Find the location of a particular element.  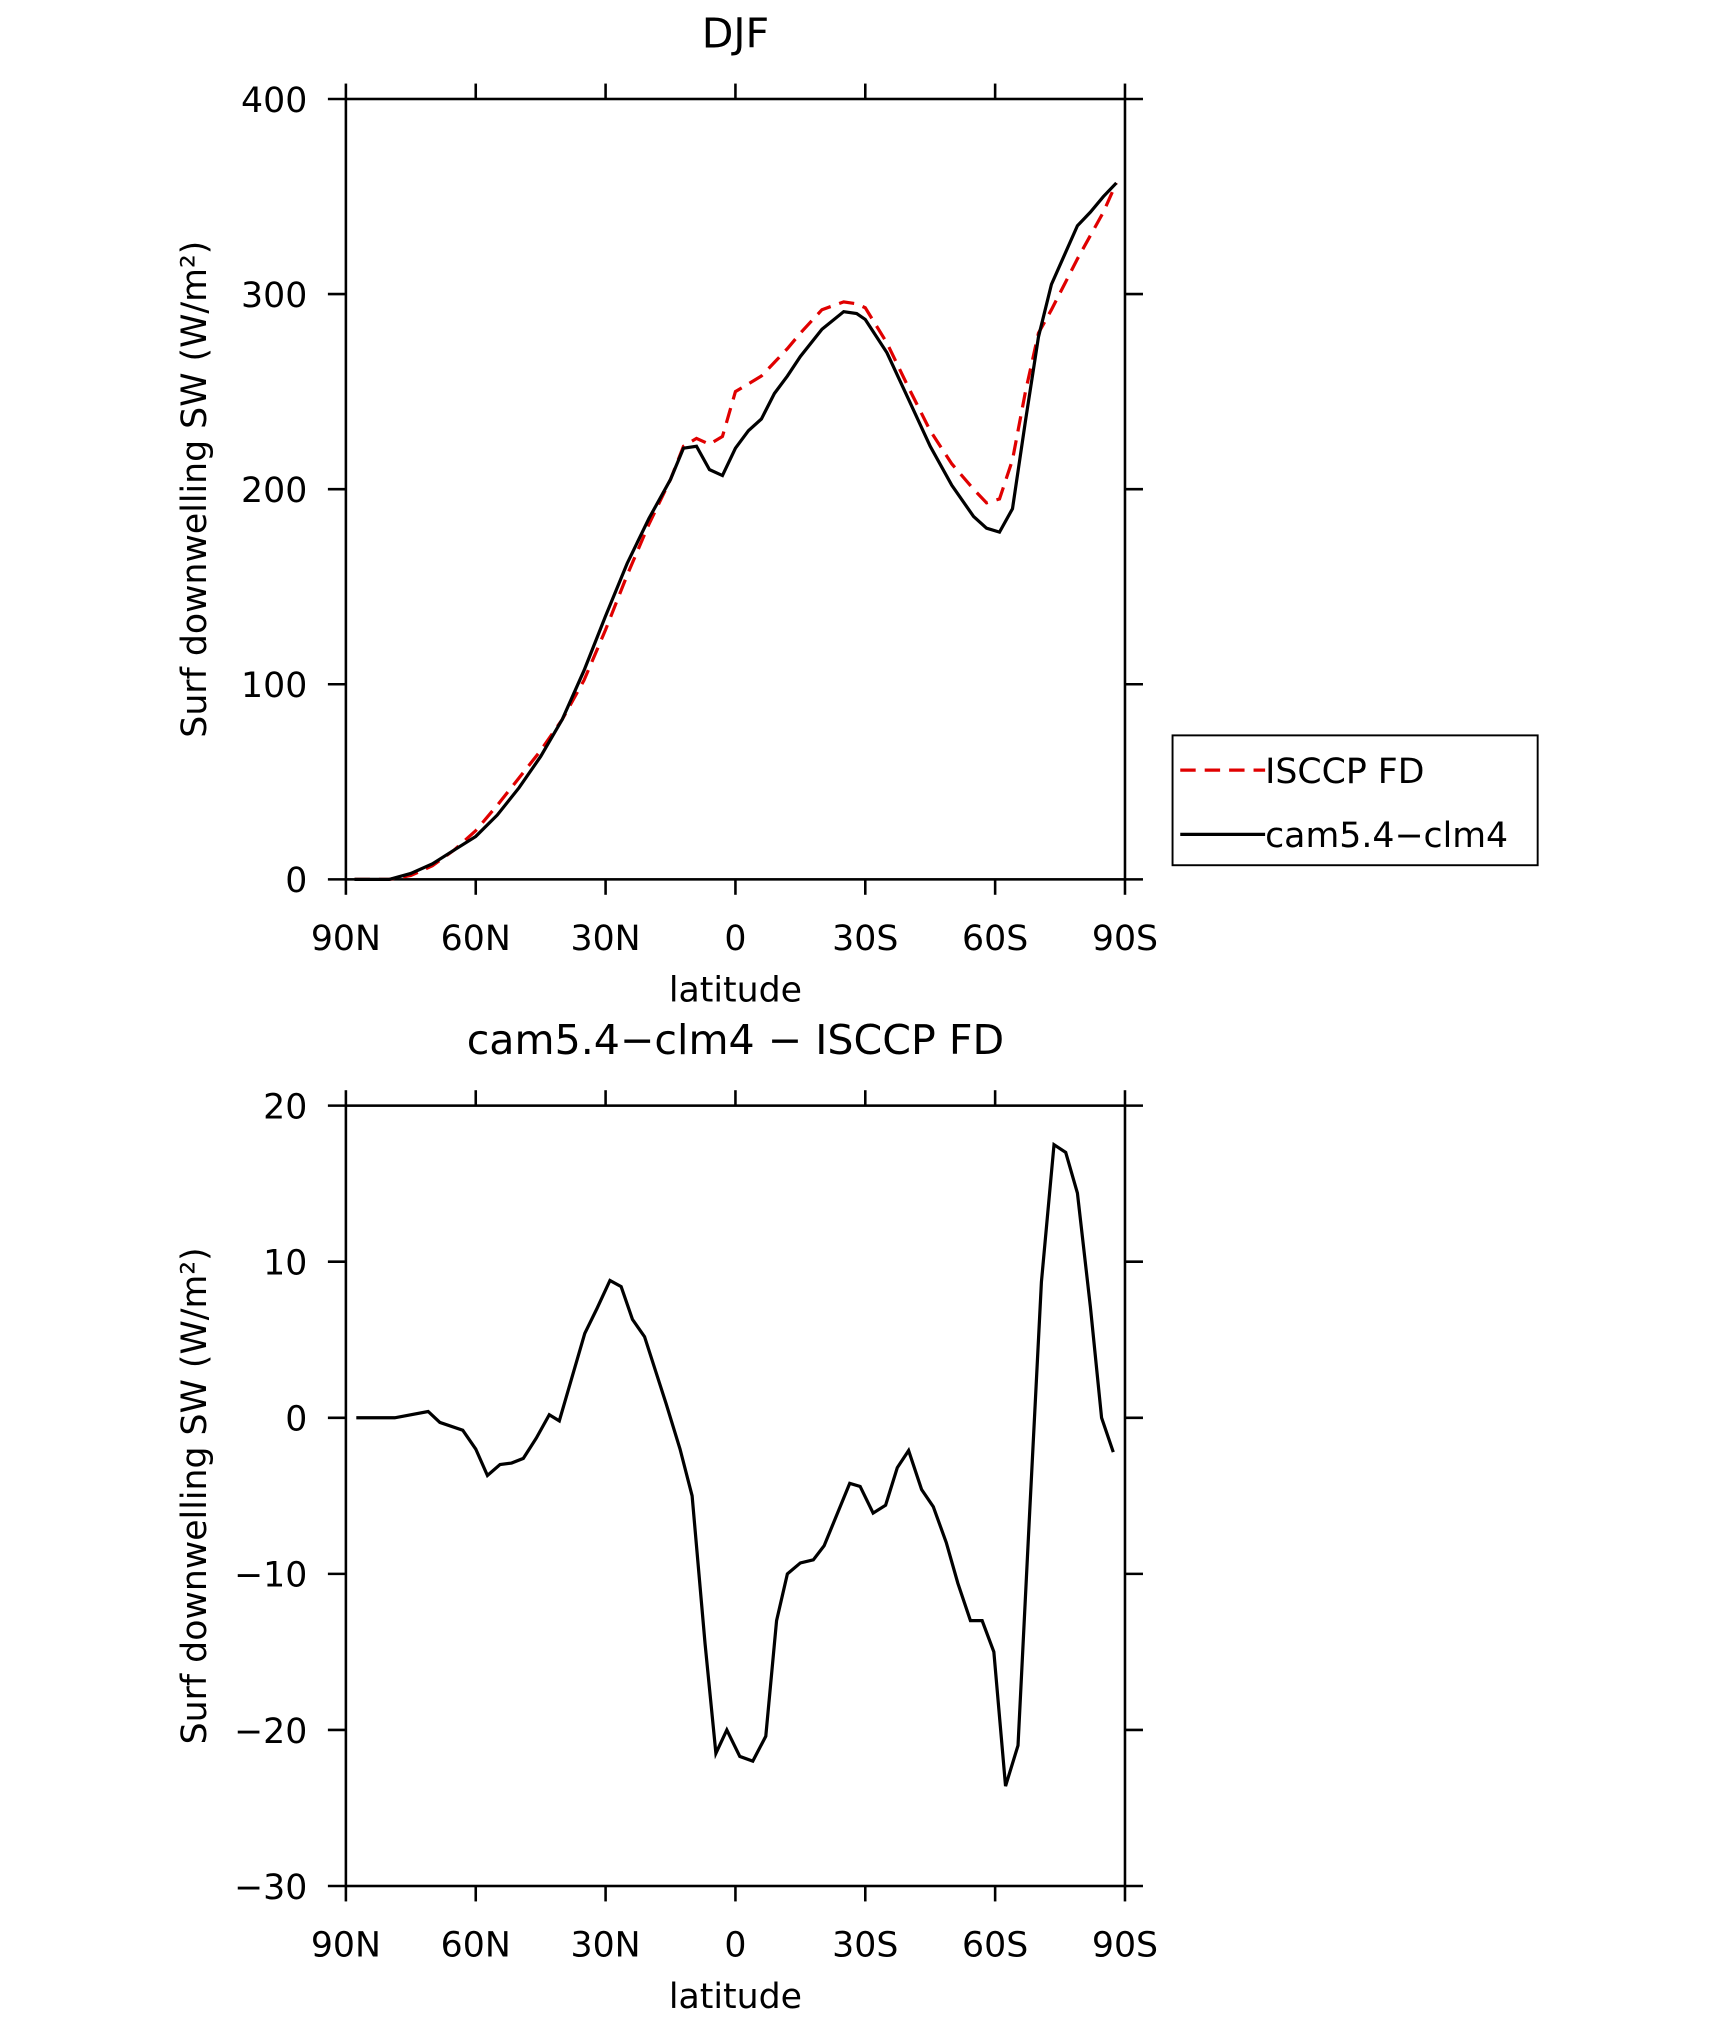

y-tick-label: 100 is located at coordinates (274, 686).